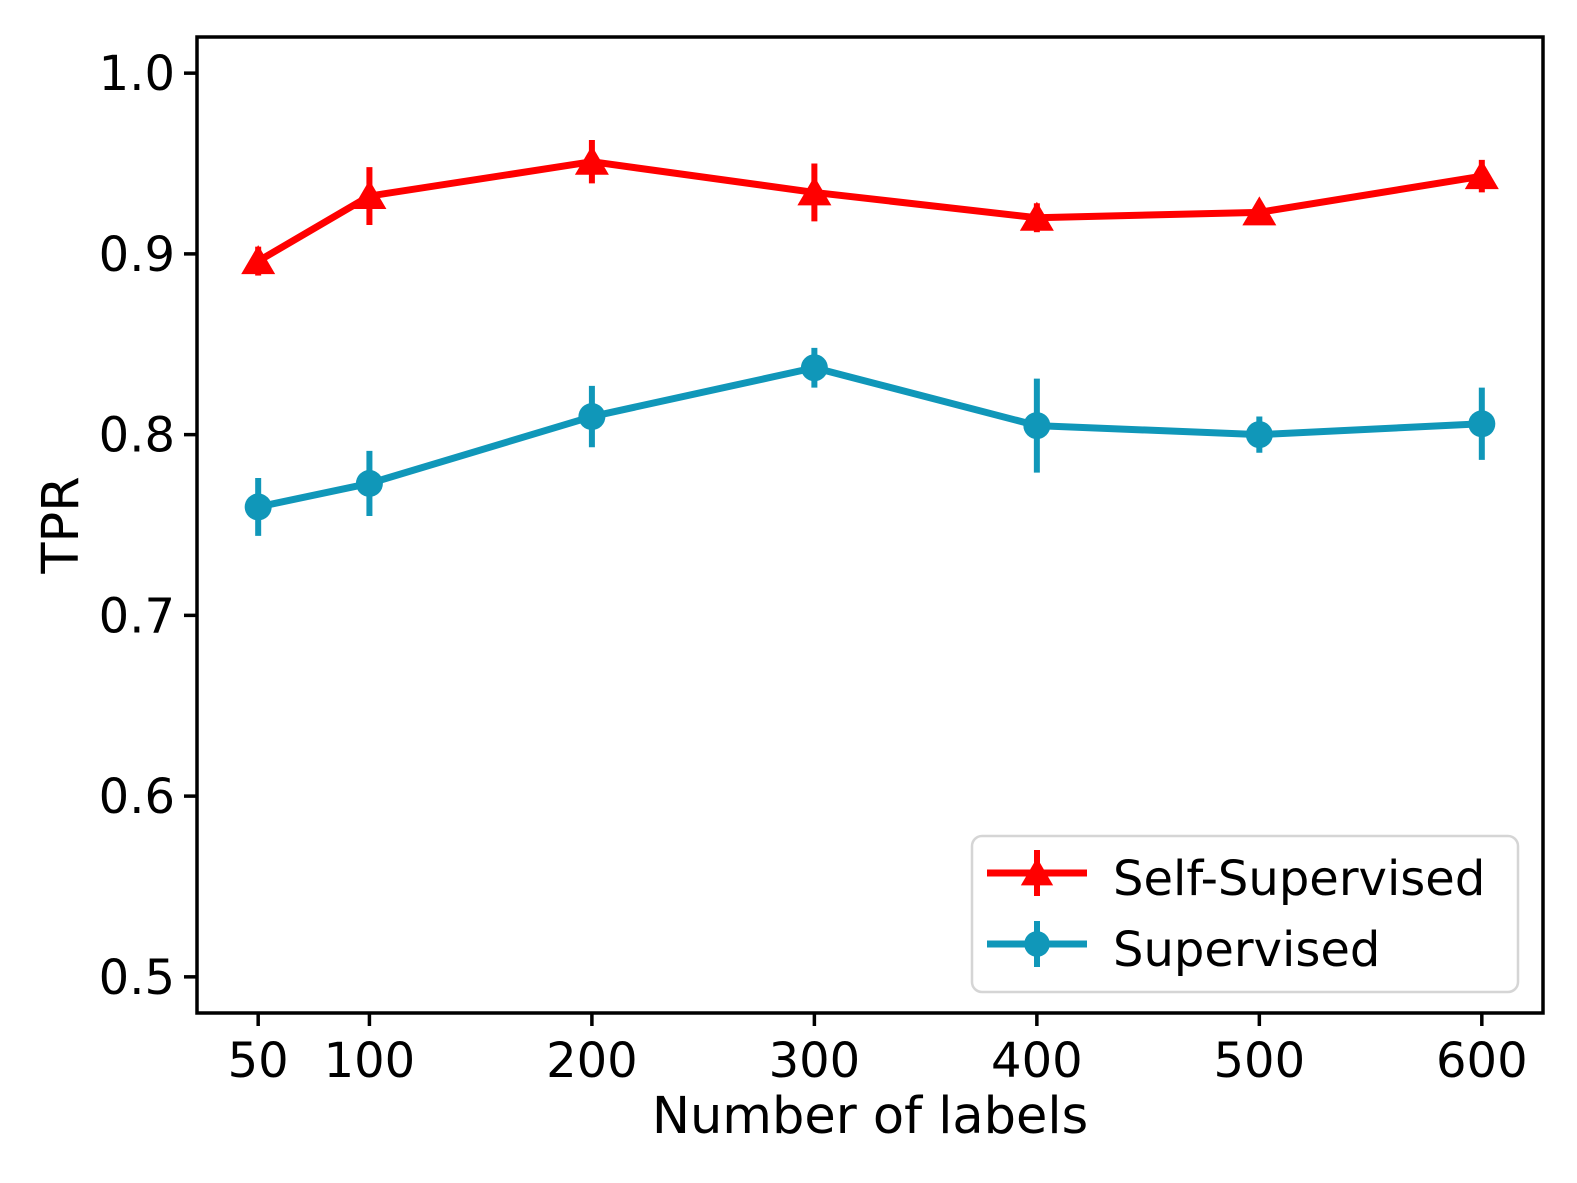 The height and width of the screenshot is (1183, 1577). I want to click on x-tick-label: 200, so click(592, 1061).